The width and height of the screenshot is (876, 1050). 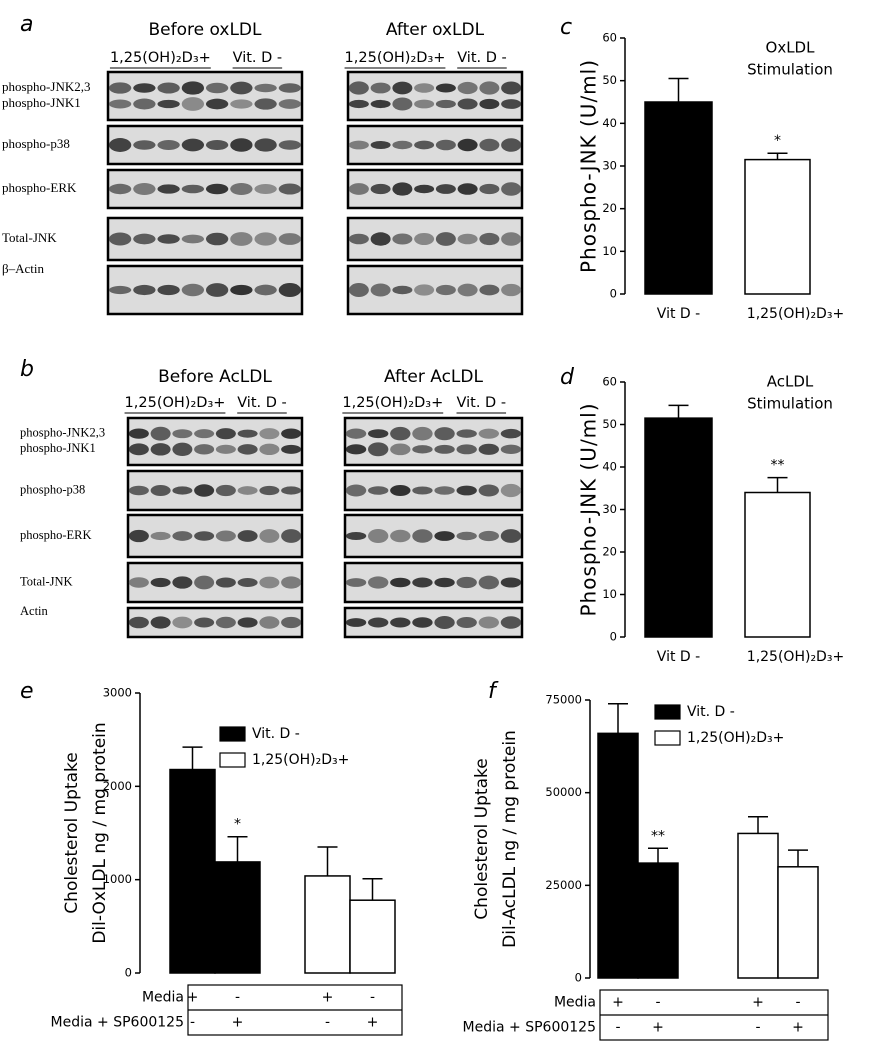 What do you see at coordinates (609, 80) in the screenshot?
I see `y-tick-label: 50` at bounding box center [609, 80].